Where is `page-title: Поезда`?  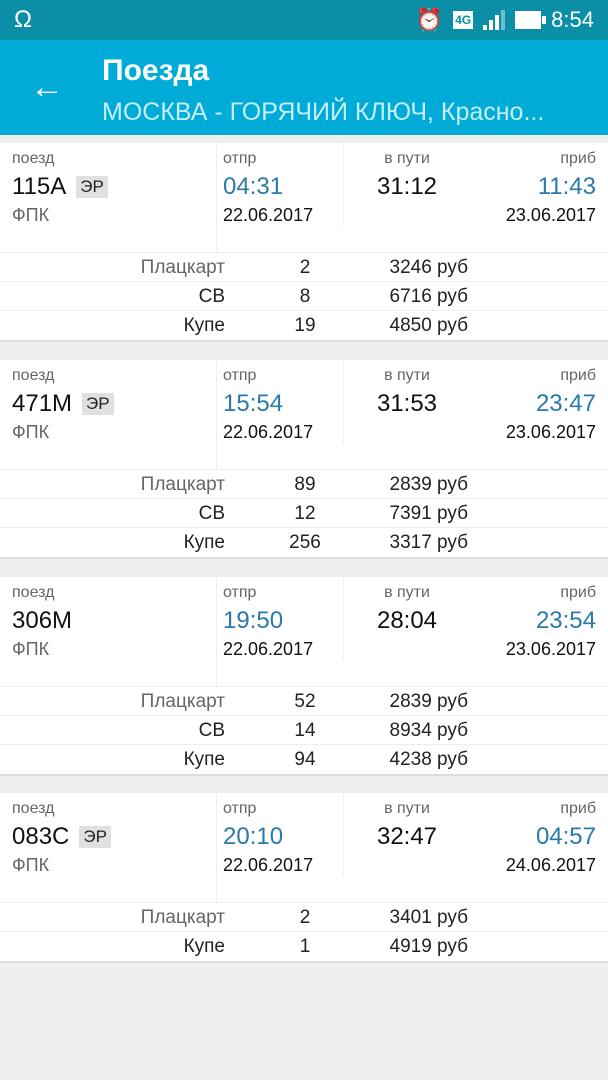
page-title: Поезда is located at coordinates (156, 70).